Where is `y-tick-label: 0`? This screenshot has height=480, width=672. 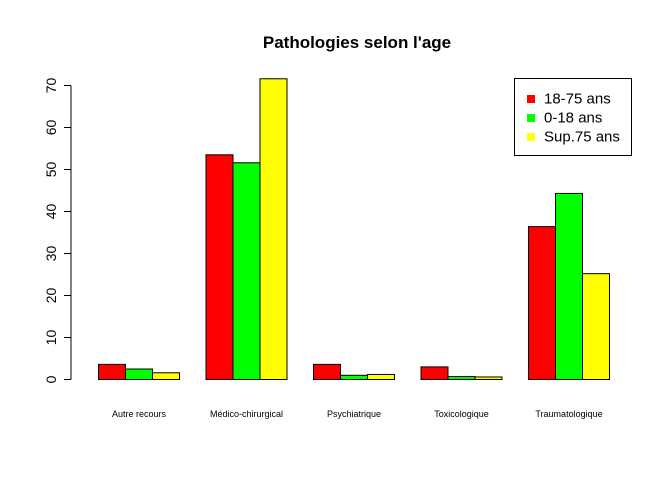
y-tick-label: 0 is located at coordinates (51, 379).